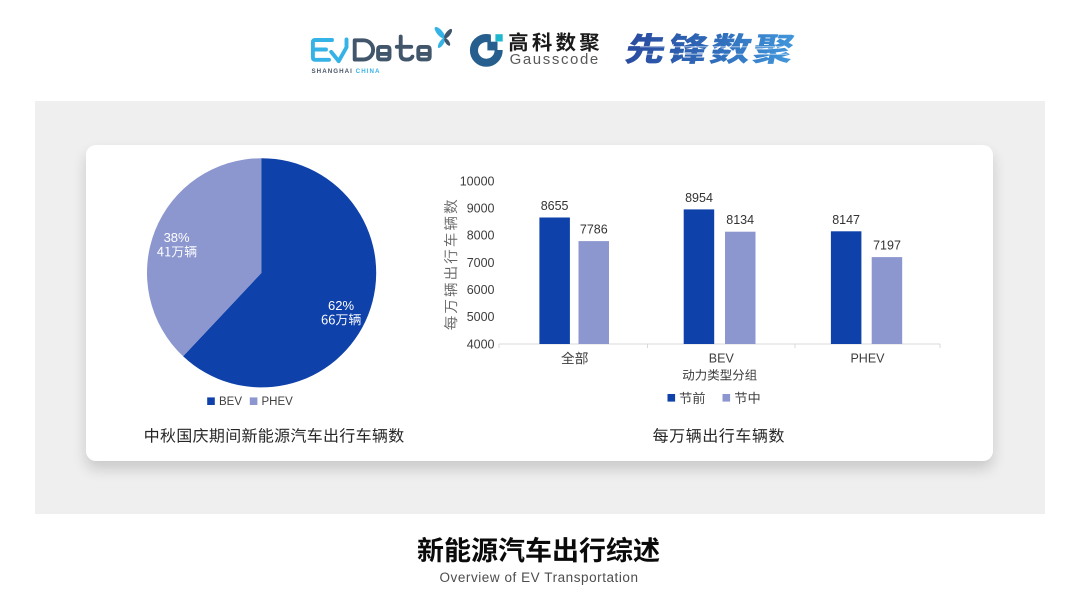  I want to click on svg-text: 8147, so click(846, 220).